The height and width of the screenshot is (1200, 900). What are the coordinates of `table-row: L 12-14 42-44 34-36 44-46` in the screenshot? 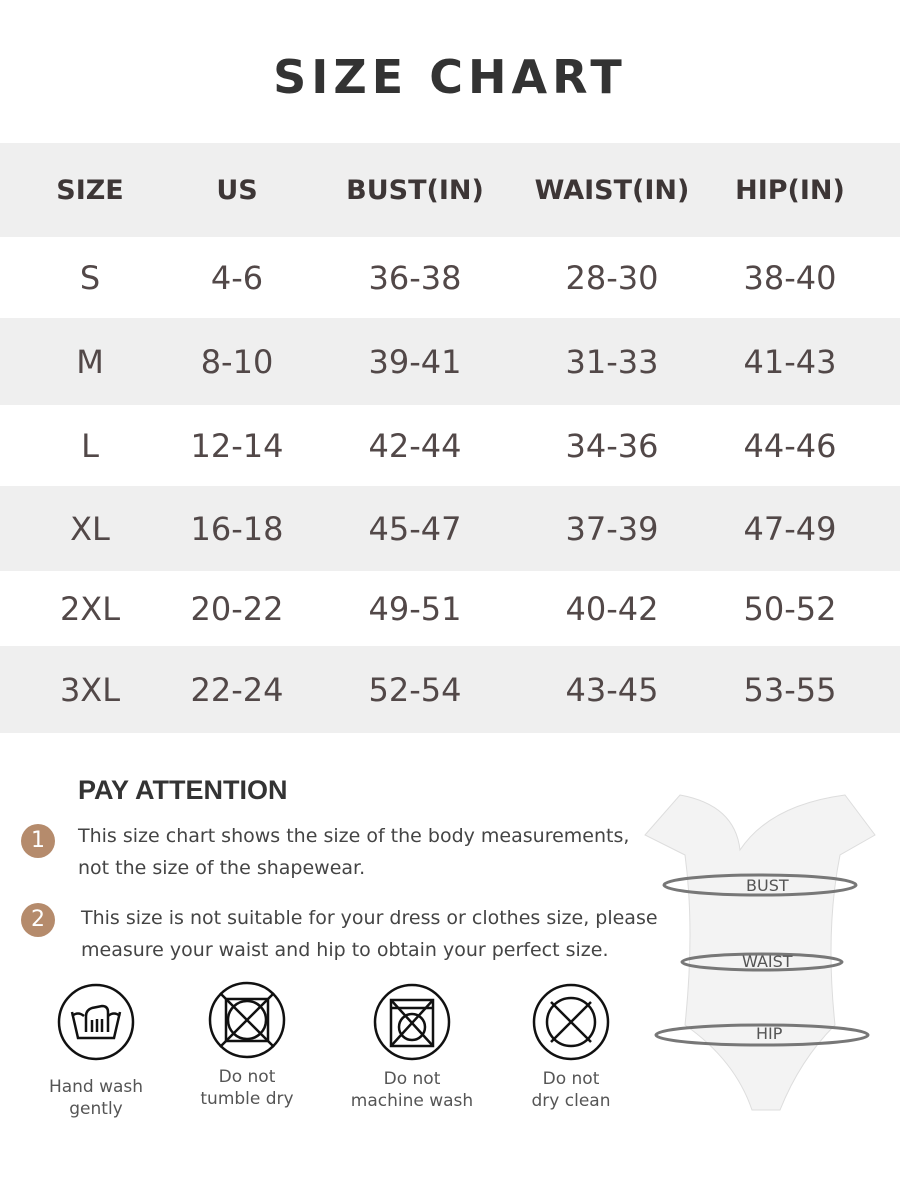 It's located at (450, 445).